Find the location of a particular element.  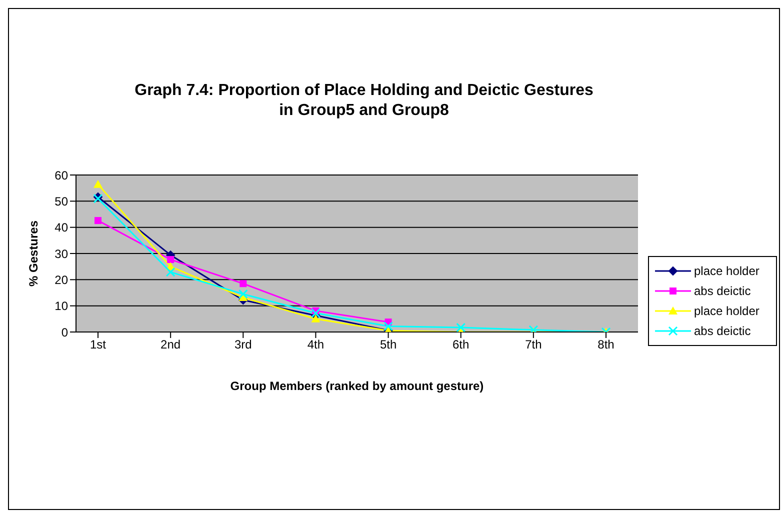

x-tick-label: 5th is located at coordinates (388, 345).